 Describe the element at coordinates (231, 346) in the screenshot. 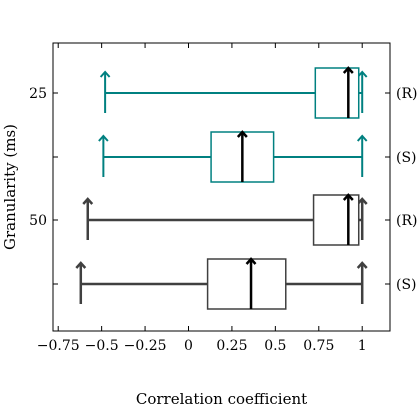

I see `x-tick-label: 0.25` at that location.